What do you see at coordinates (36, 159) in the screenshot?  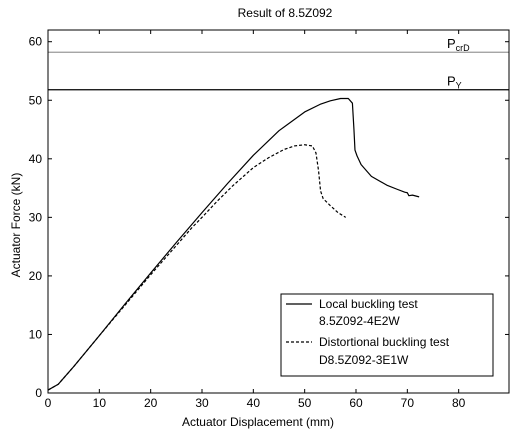 I see `y-tick-label: 40` at bounding box center [36, 159].